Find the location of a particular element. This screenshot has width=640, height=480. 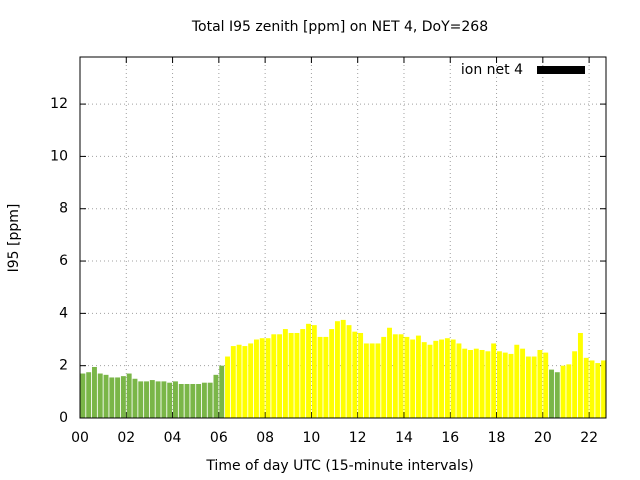

y-tick-label: 10 is located at coordinates (59, 156).